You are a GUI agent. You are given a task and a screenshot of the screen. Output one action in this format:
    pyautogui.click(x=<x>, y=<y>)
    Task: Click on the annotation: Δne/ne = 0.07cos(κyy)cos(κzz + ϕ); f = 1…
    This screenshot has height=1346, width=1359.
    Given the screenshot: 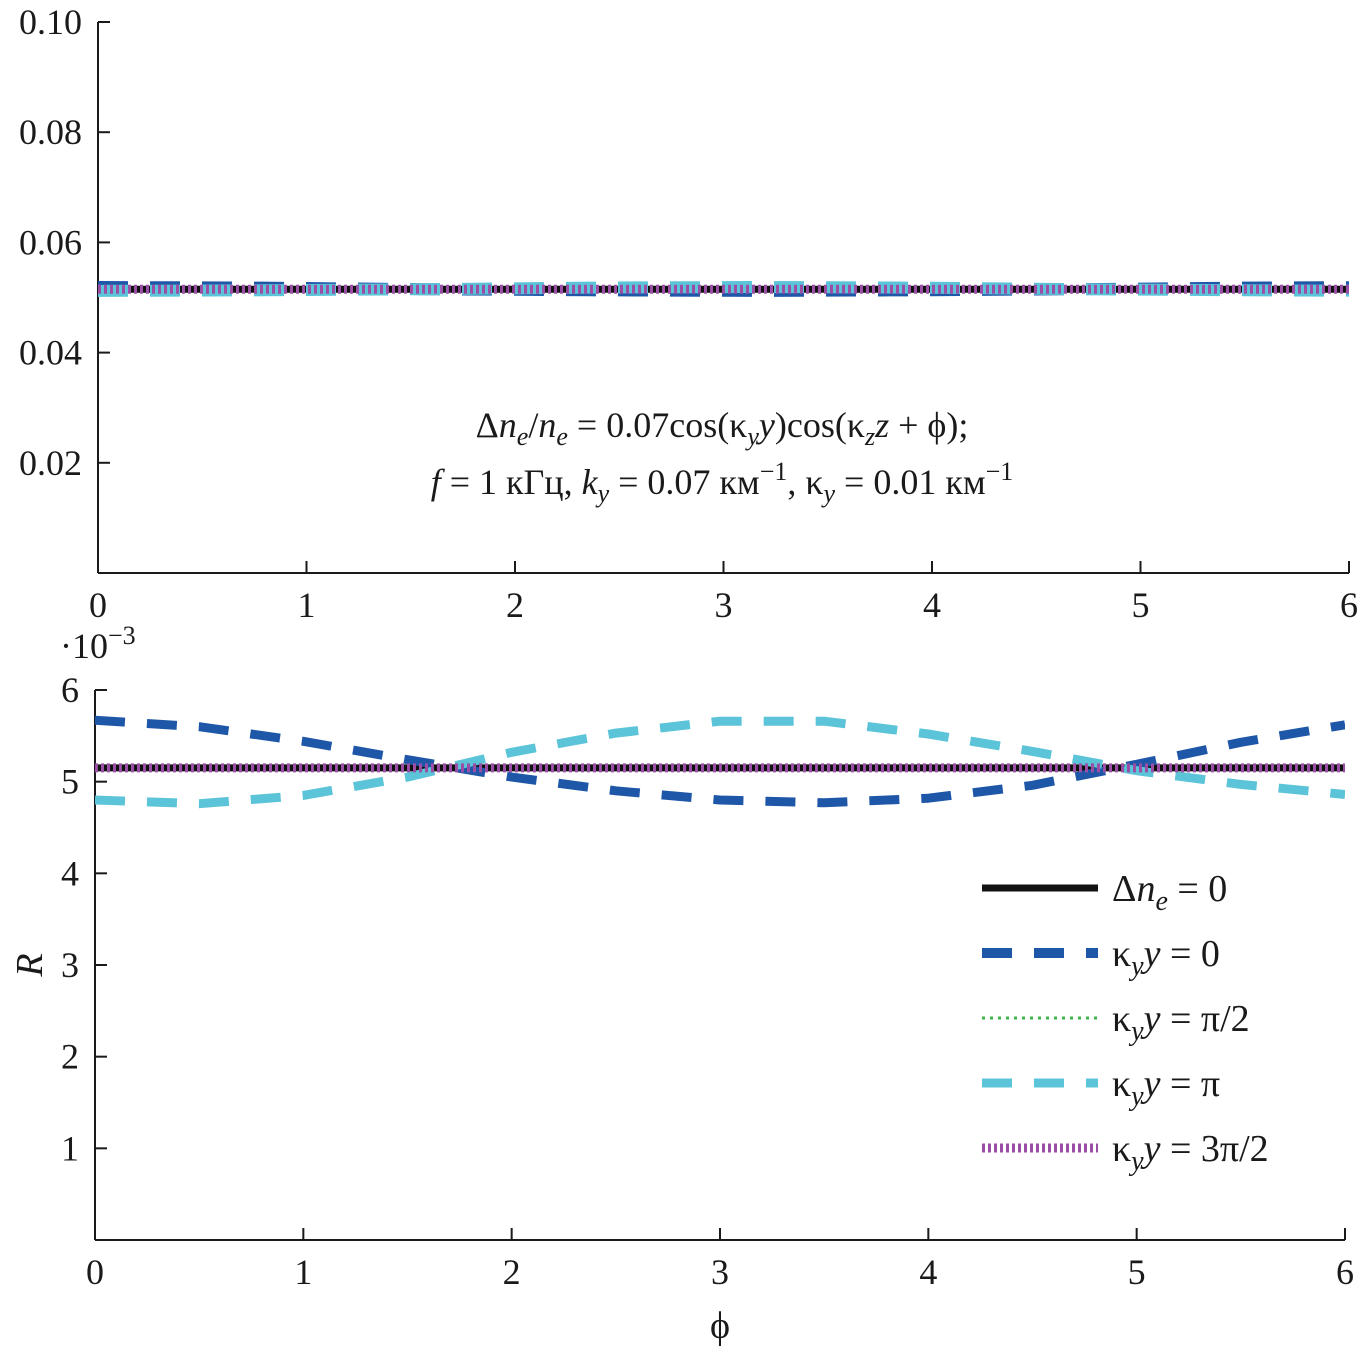 What is the action you would take?
    pyautogui.click(x=722, y=456)
    